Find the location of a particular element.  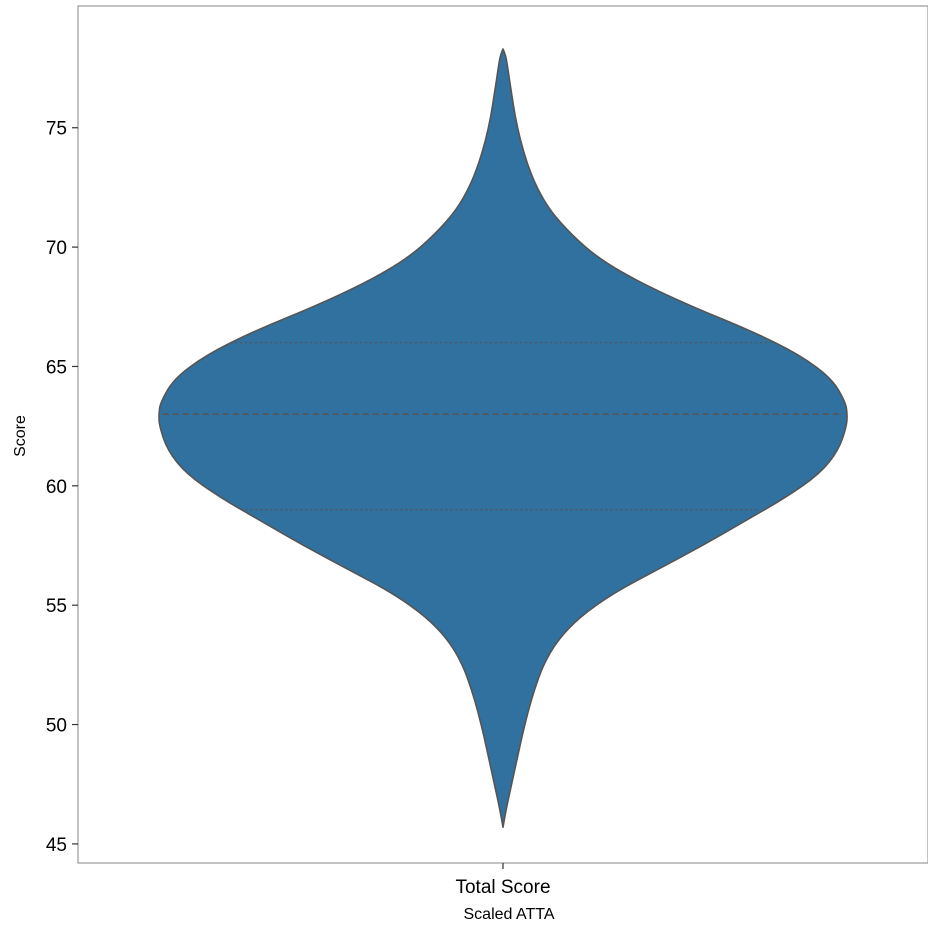

y-tick-label: 70 is located at coordinates (56, 248).